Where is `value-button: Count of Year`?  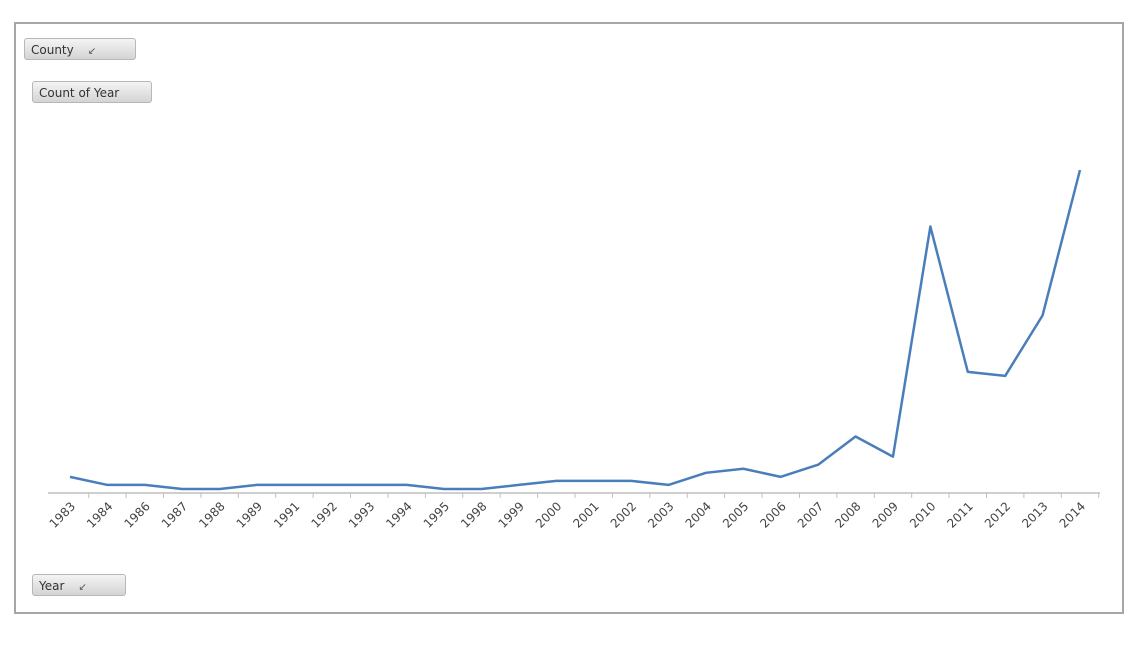 value-button: Count of Year is located at coordinates (92, 92).